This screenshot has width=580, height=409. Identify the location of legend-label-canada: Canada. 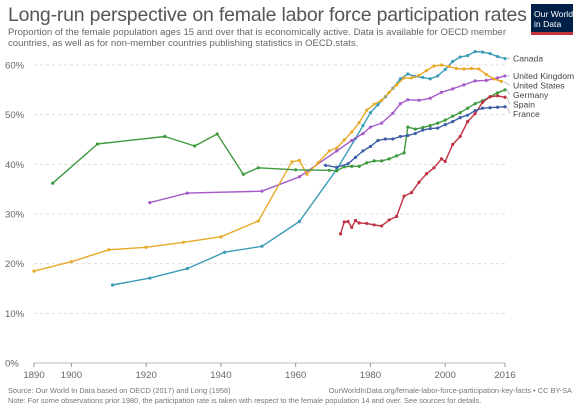
(528, 59).